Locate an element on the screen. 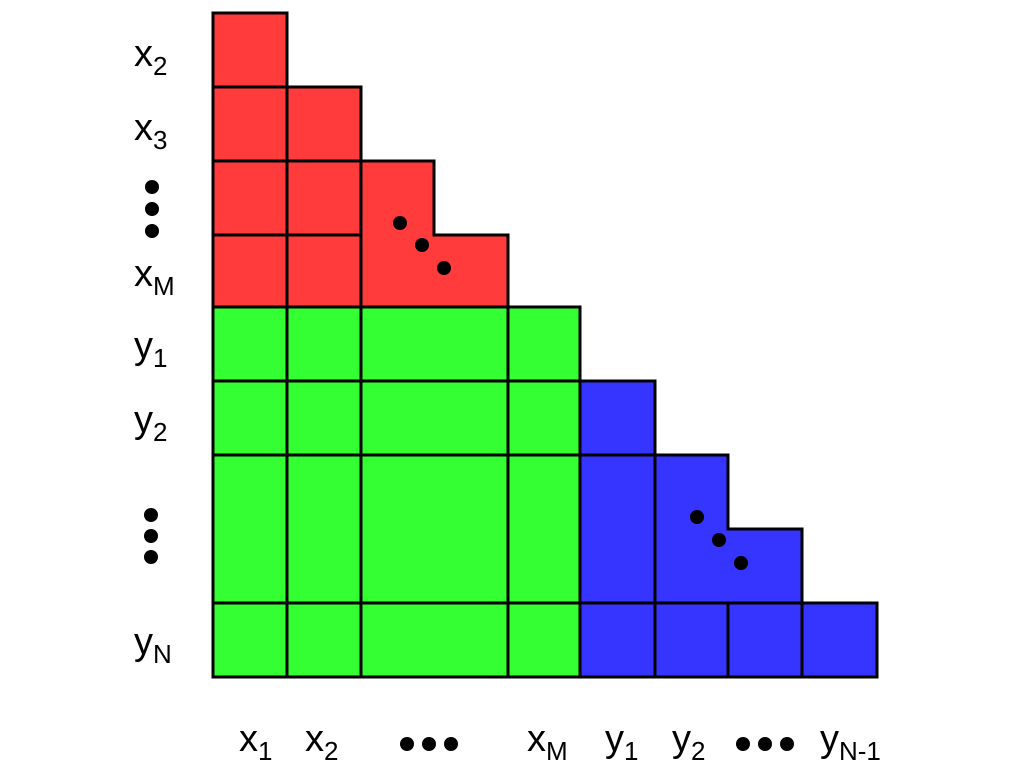 The image size is (1024, 768). column-label-y2: y2 is located at coordinates (688, 742).